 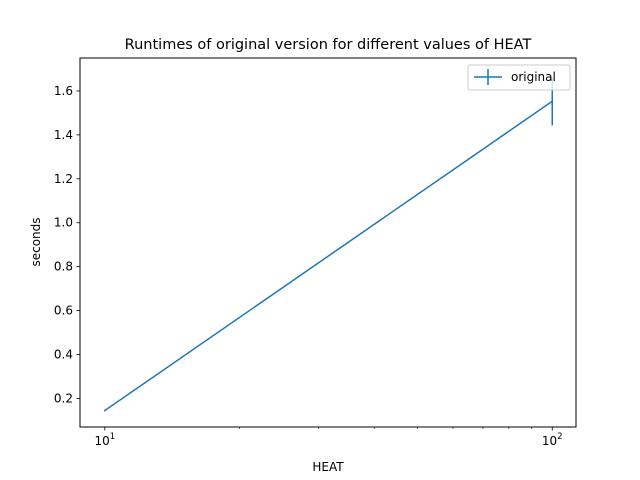 What do you see at coordinates (112, 437) in the screenshot?
I see `x-tick-label-exponent: 1` at bounding box center [112, 437].